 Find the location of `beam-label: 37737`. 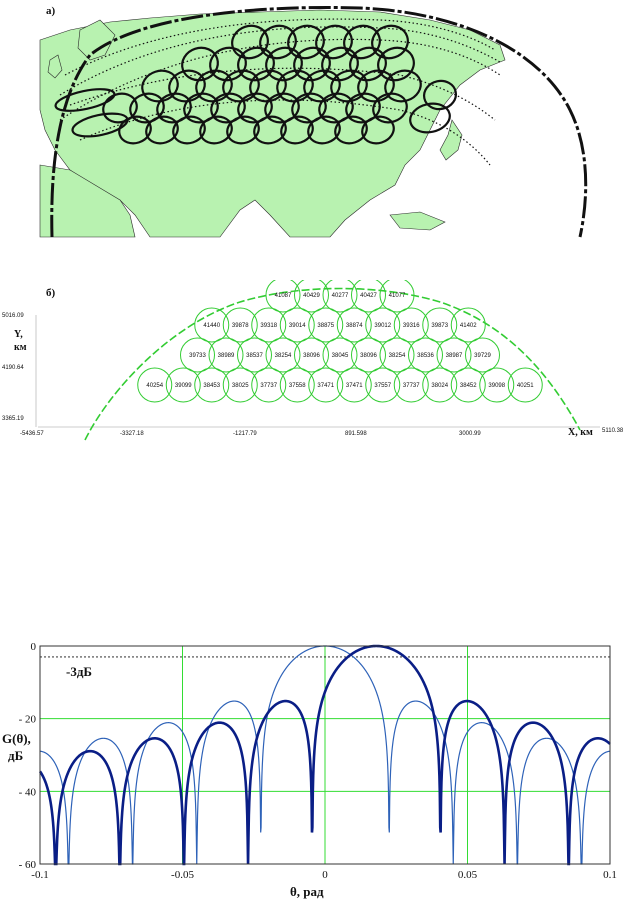

beam-label: 37737 is located at coordinates (411, 386).